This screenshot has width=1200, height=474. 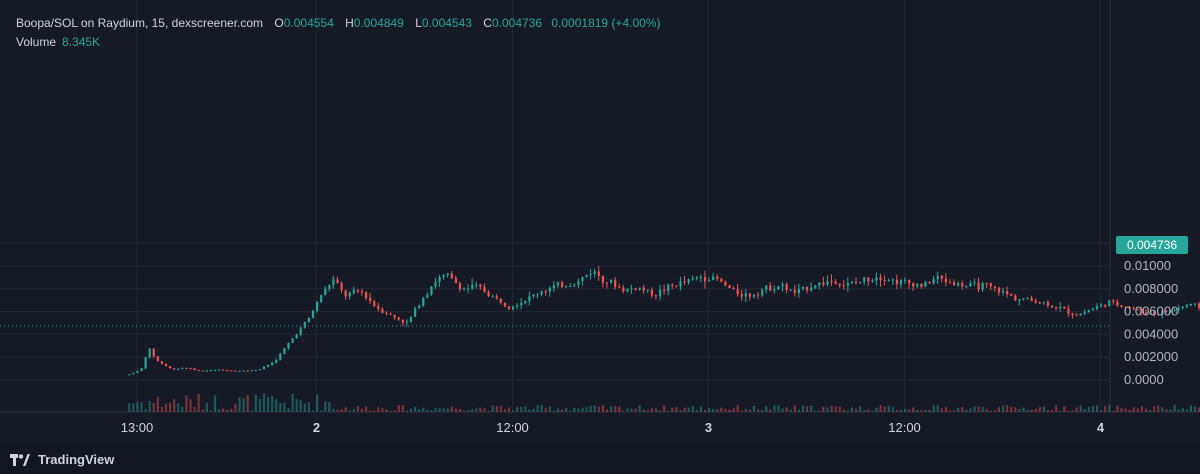 I want to click on volume-bars, so click(x=664, y=402).